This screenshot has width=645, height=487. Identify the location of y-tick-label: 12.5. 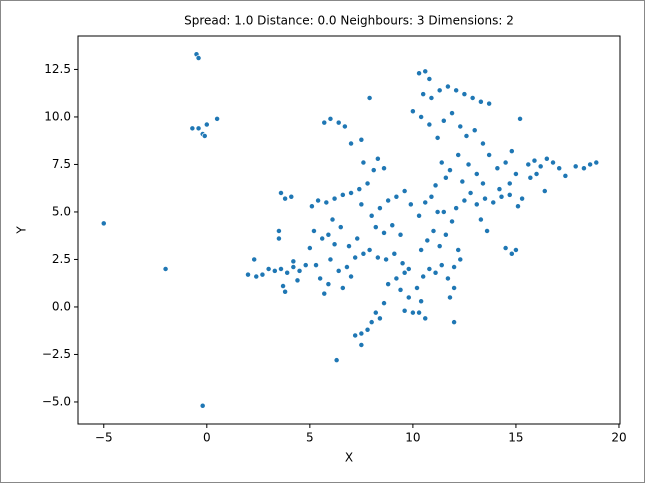
(57, 69).